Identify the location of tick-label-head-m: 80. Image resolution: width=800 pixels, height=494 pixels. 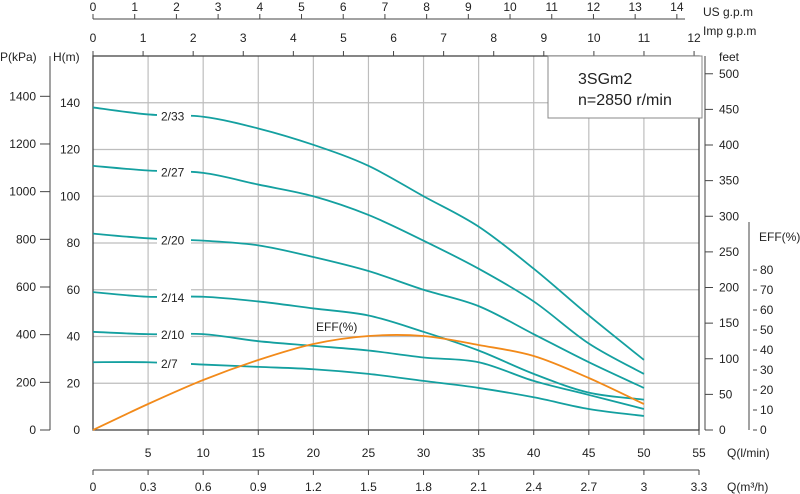
(74, 243).